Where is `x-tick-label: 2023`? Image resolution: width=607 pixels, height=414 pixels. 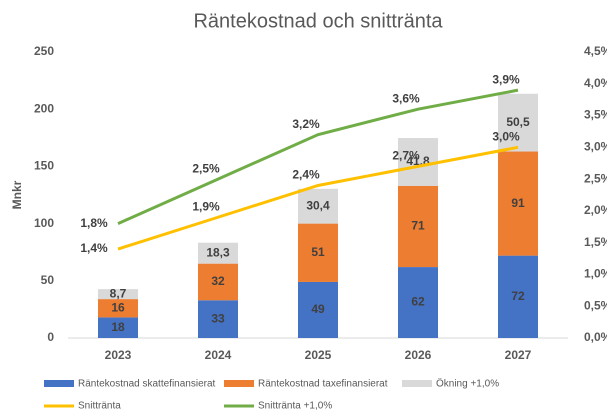 x-tick-label: 2023 is located at coordinates (118, 355).